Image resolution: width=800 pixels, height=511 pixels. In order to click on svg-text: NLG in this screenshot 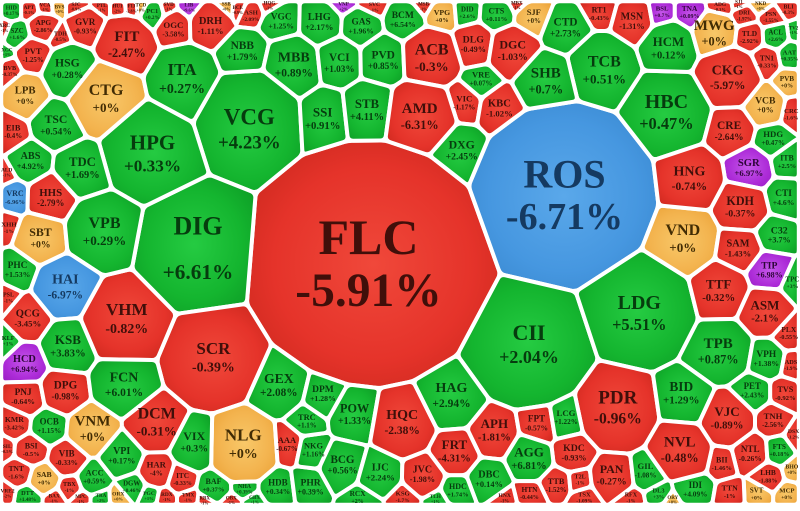, I will do `click(243, 434)`.